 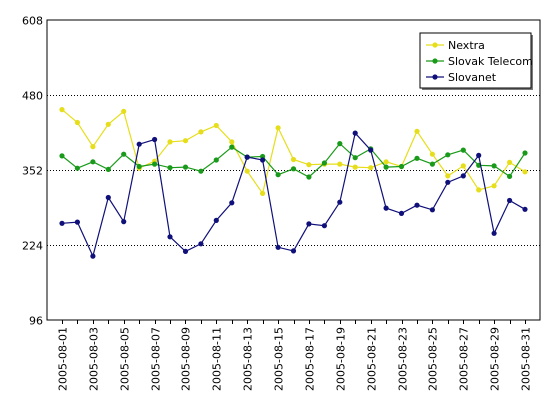 I want to click on x-tick-label: 2005-08-19, so click(x=341, y=359).